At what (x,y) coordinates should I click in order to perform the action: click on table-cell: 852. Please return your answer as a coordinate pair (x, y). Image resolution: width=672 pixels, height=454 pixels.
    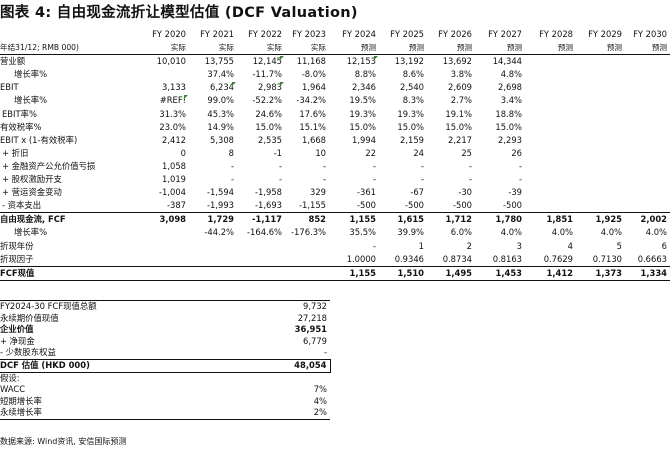
    Looking at the image, I should click on (307, 219).